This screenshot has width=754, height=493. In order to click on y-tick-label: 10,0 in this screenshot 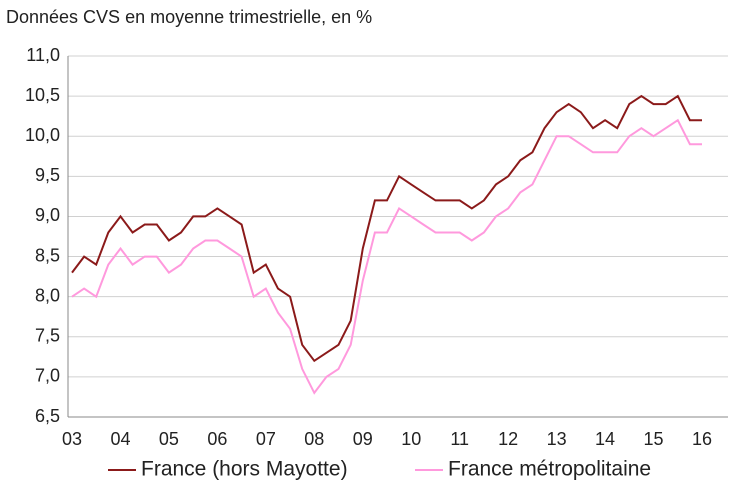, I will do `click(42, 135)`.